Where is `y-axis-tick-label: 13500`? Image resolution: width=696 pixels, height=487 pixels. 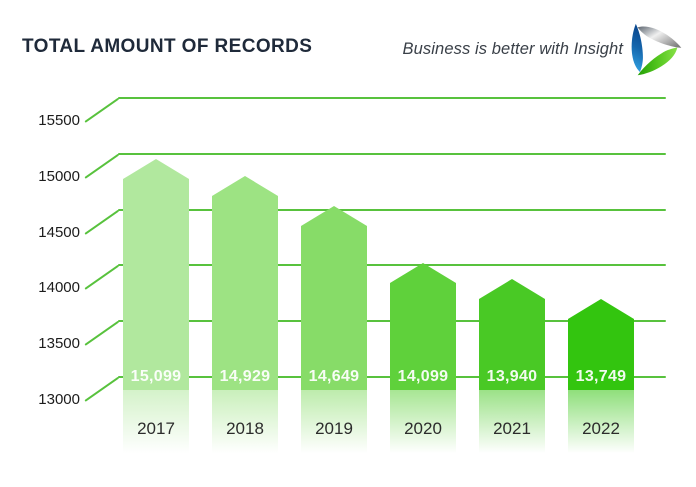
y-axis-tick-label: 13500 is located at coordinates (59, 343).